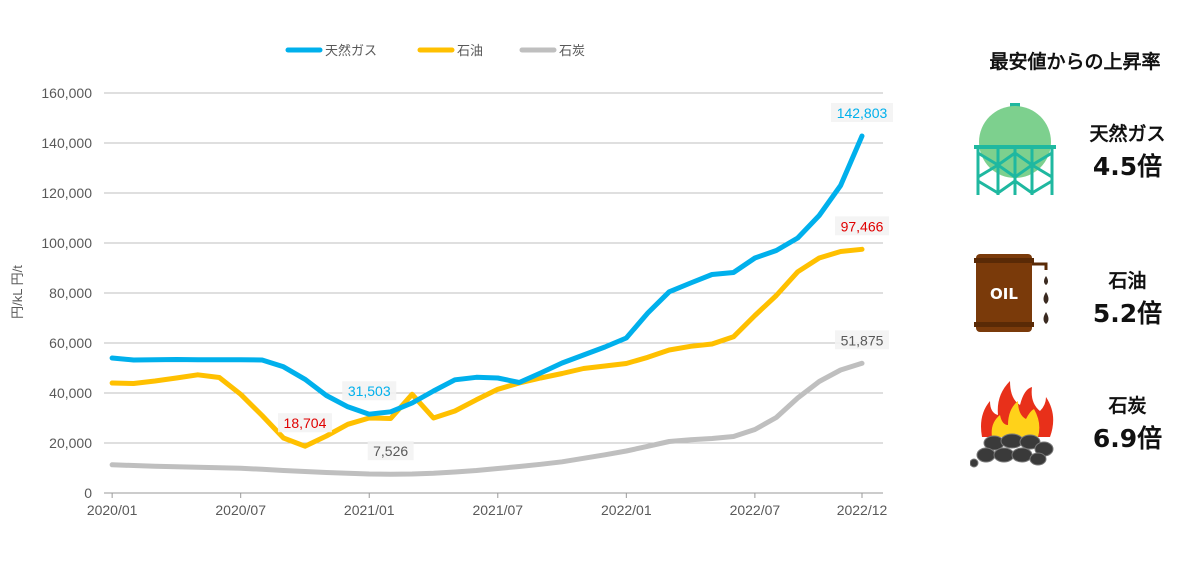 The image size is (1200, 581). I want to click on legend-label: 石油, so click(470, 51).